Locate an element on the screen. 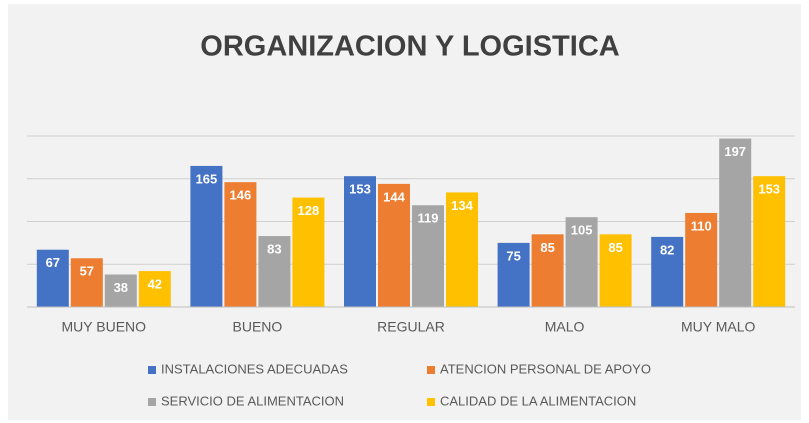 The width and height of the screenshot is (809, 423). data-label: 128 is located at coordinates (309, 210).